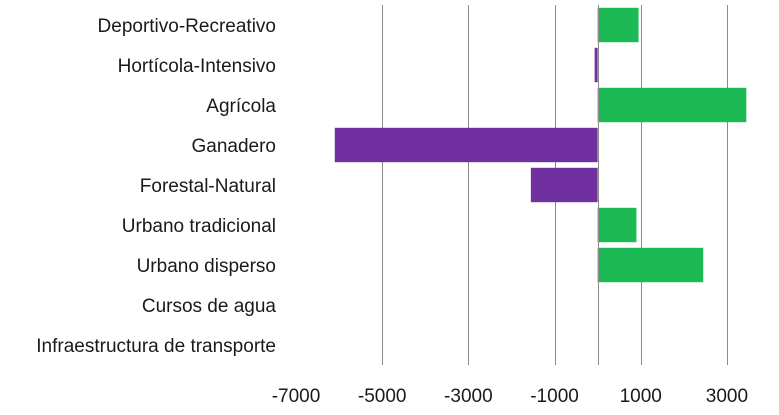  Describe the element at coordinates (468, 396) in the screenshot. I see `x-tick-label: -3000` at that location.